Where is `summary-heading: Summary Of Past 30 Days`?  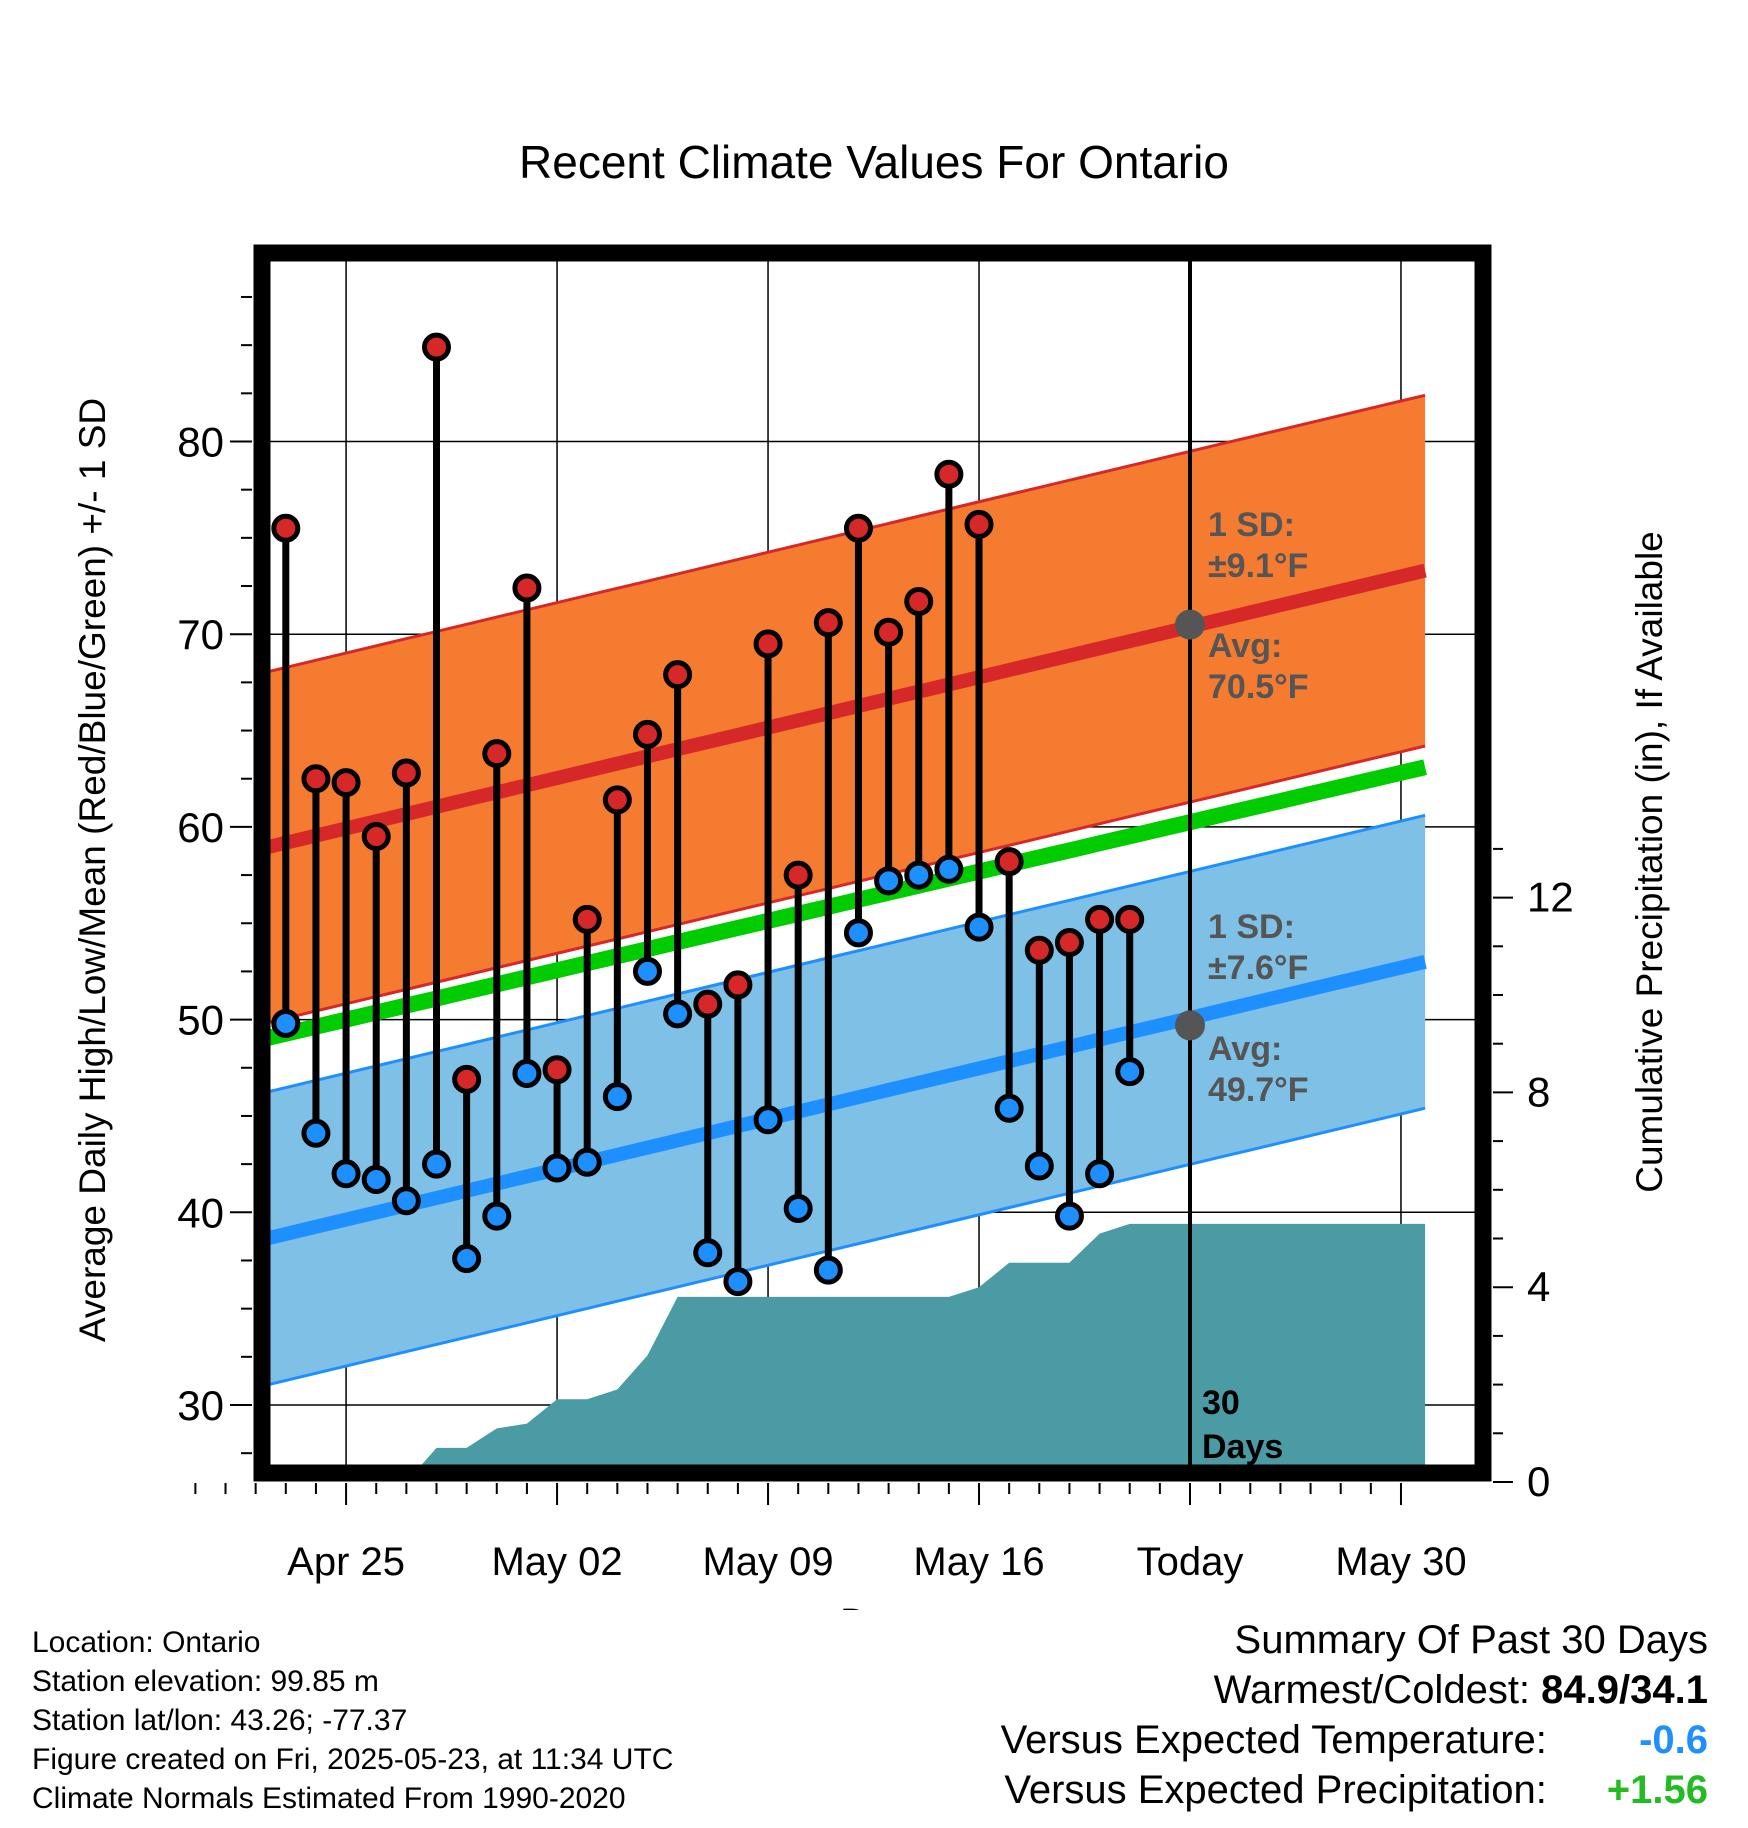
summary-heading: Summary Of Past 30 Days is located at coordinates (1471, 1640).